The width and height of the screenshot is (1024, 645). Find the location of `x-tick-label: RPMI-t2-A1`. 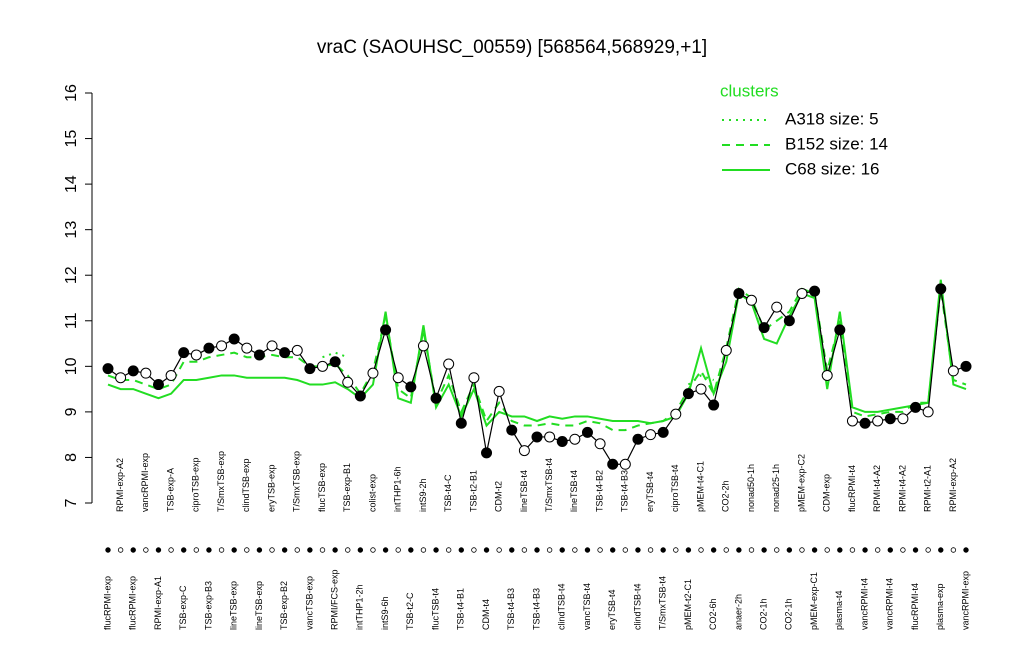

x-tick-label: RPMI-t2-A1 is located at coordinates (928, 488).